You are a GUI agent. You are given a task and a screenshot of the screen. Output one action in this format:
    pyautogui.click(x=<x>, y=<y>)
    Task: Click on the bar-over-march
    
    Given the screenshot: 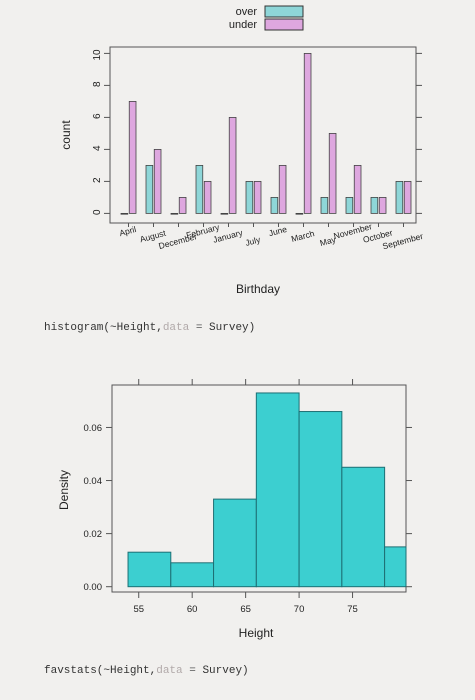 What is the action you would take?
    pyautogui.click(x=299, y=213)
    